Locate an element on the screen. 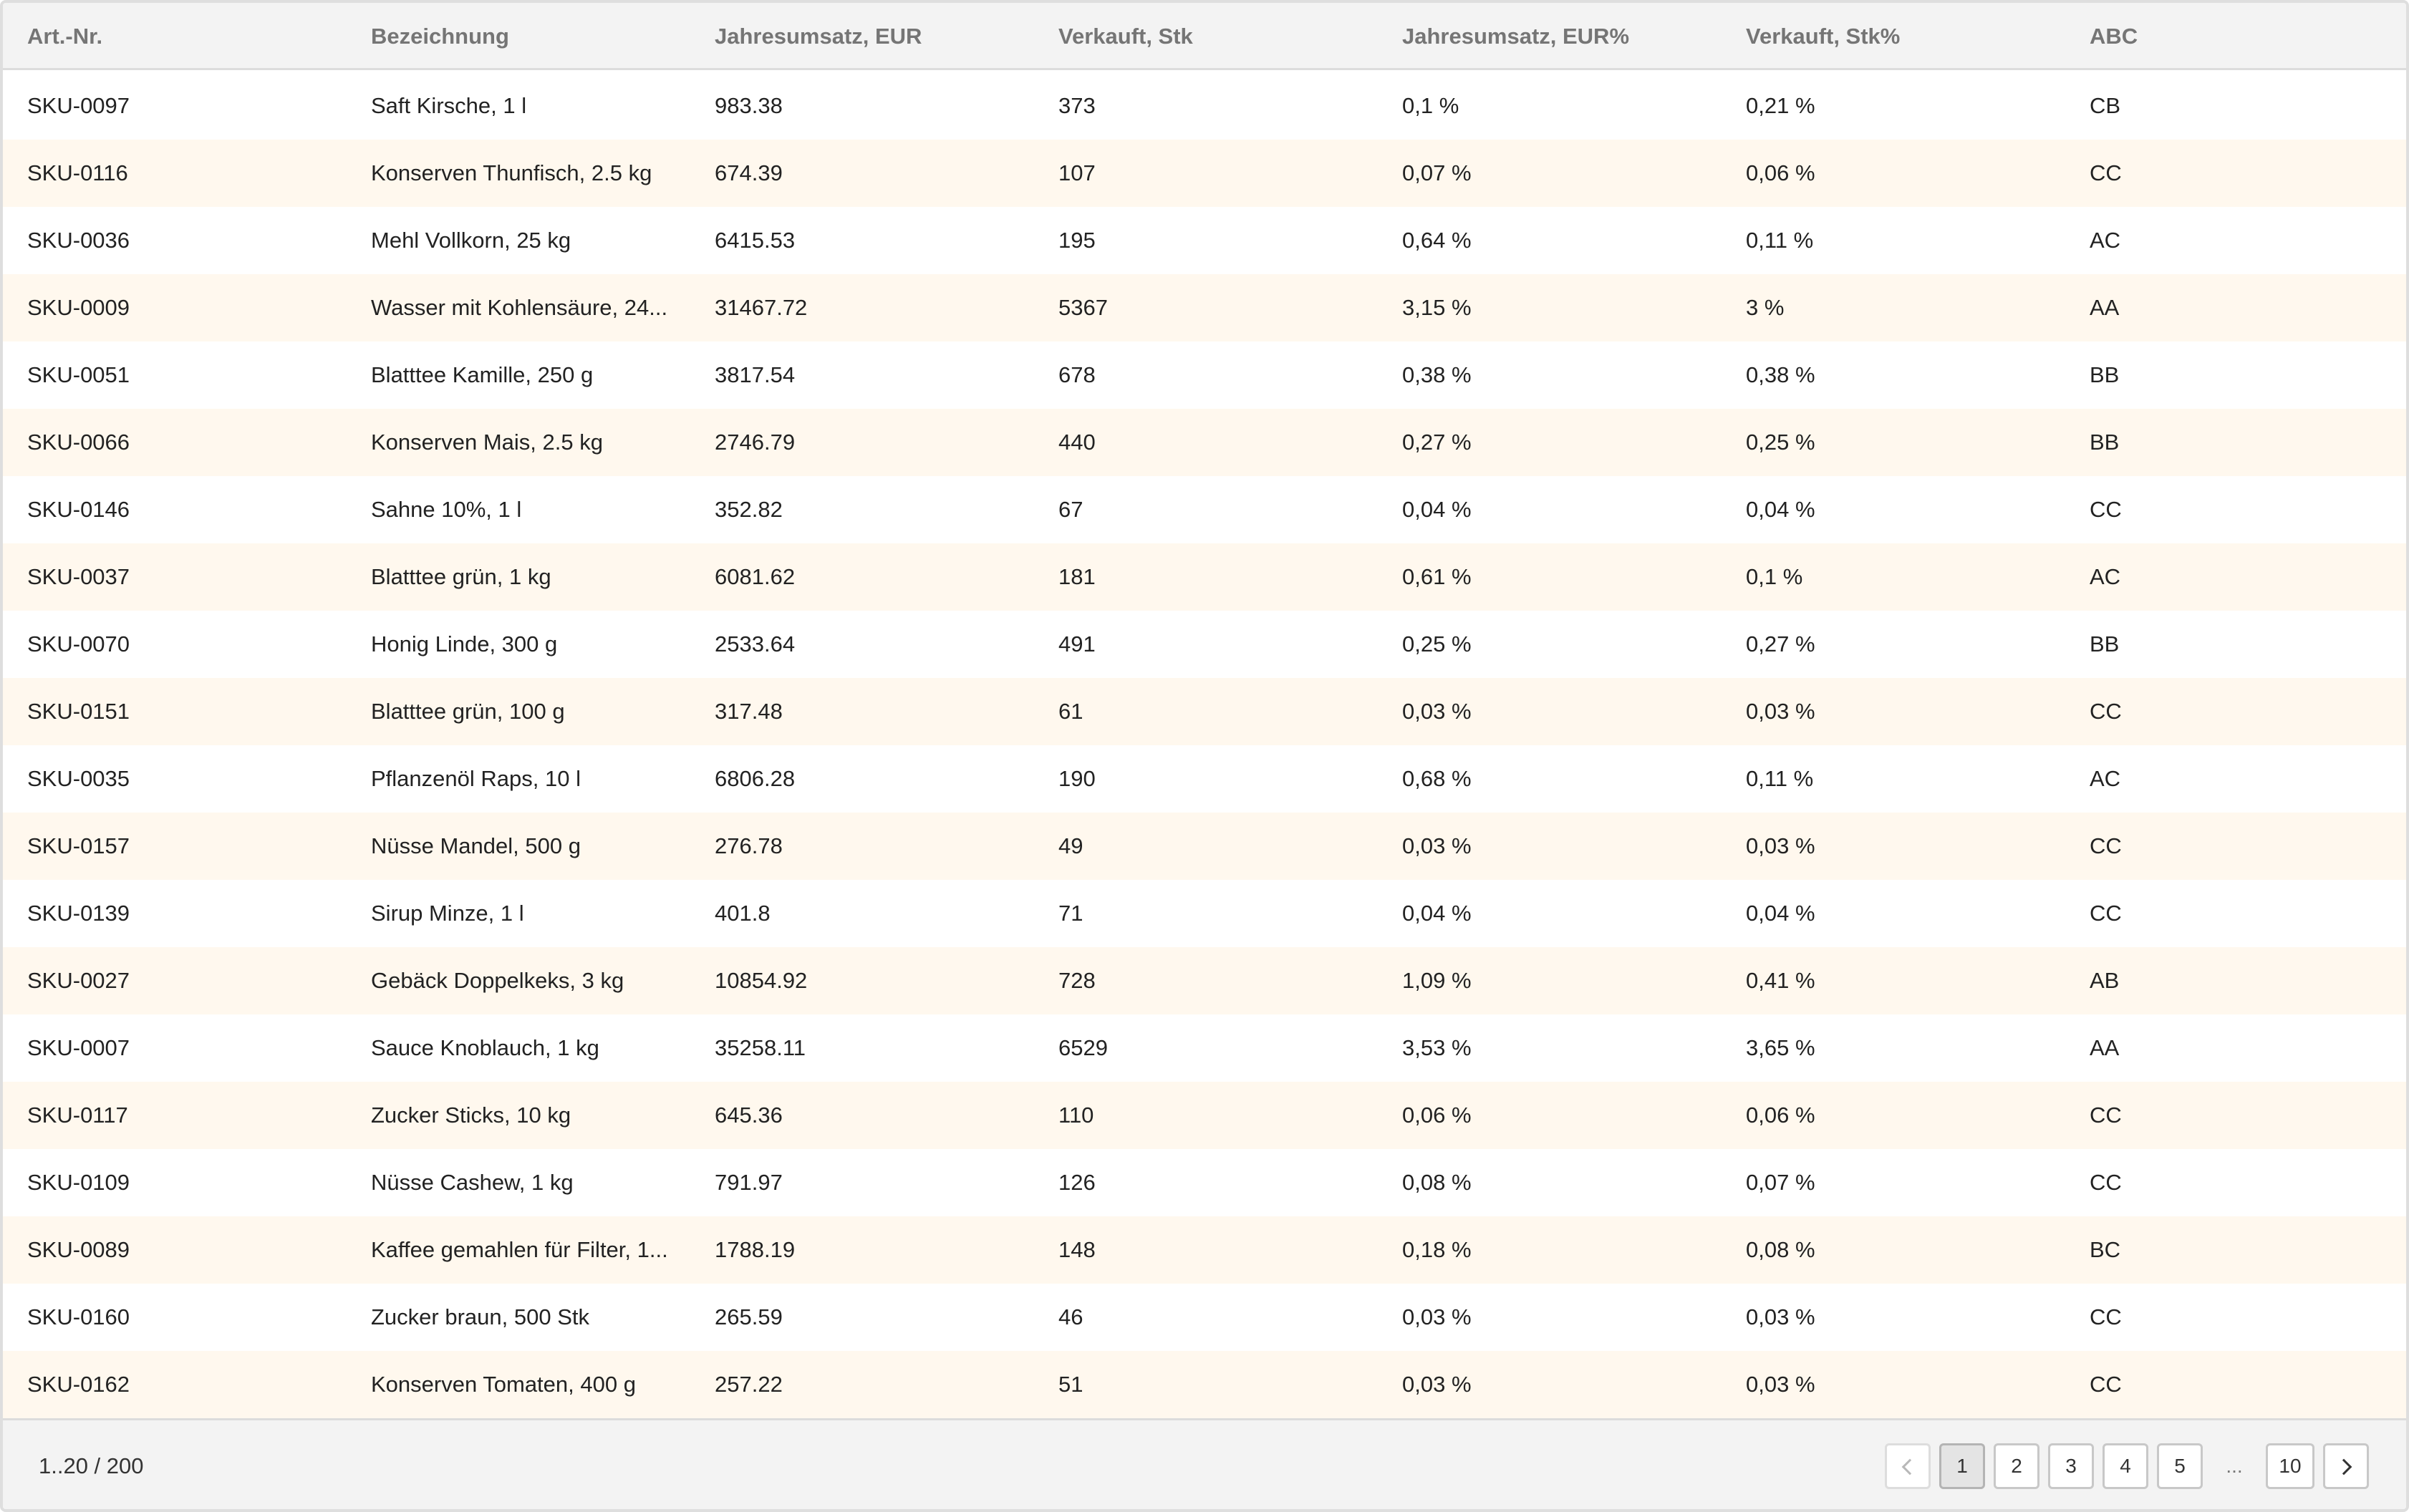  column-header-art-nr: Art.-Nr. is located at coordinates (65, 36).